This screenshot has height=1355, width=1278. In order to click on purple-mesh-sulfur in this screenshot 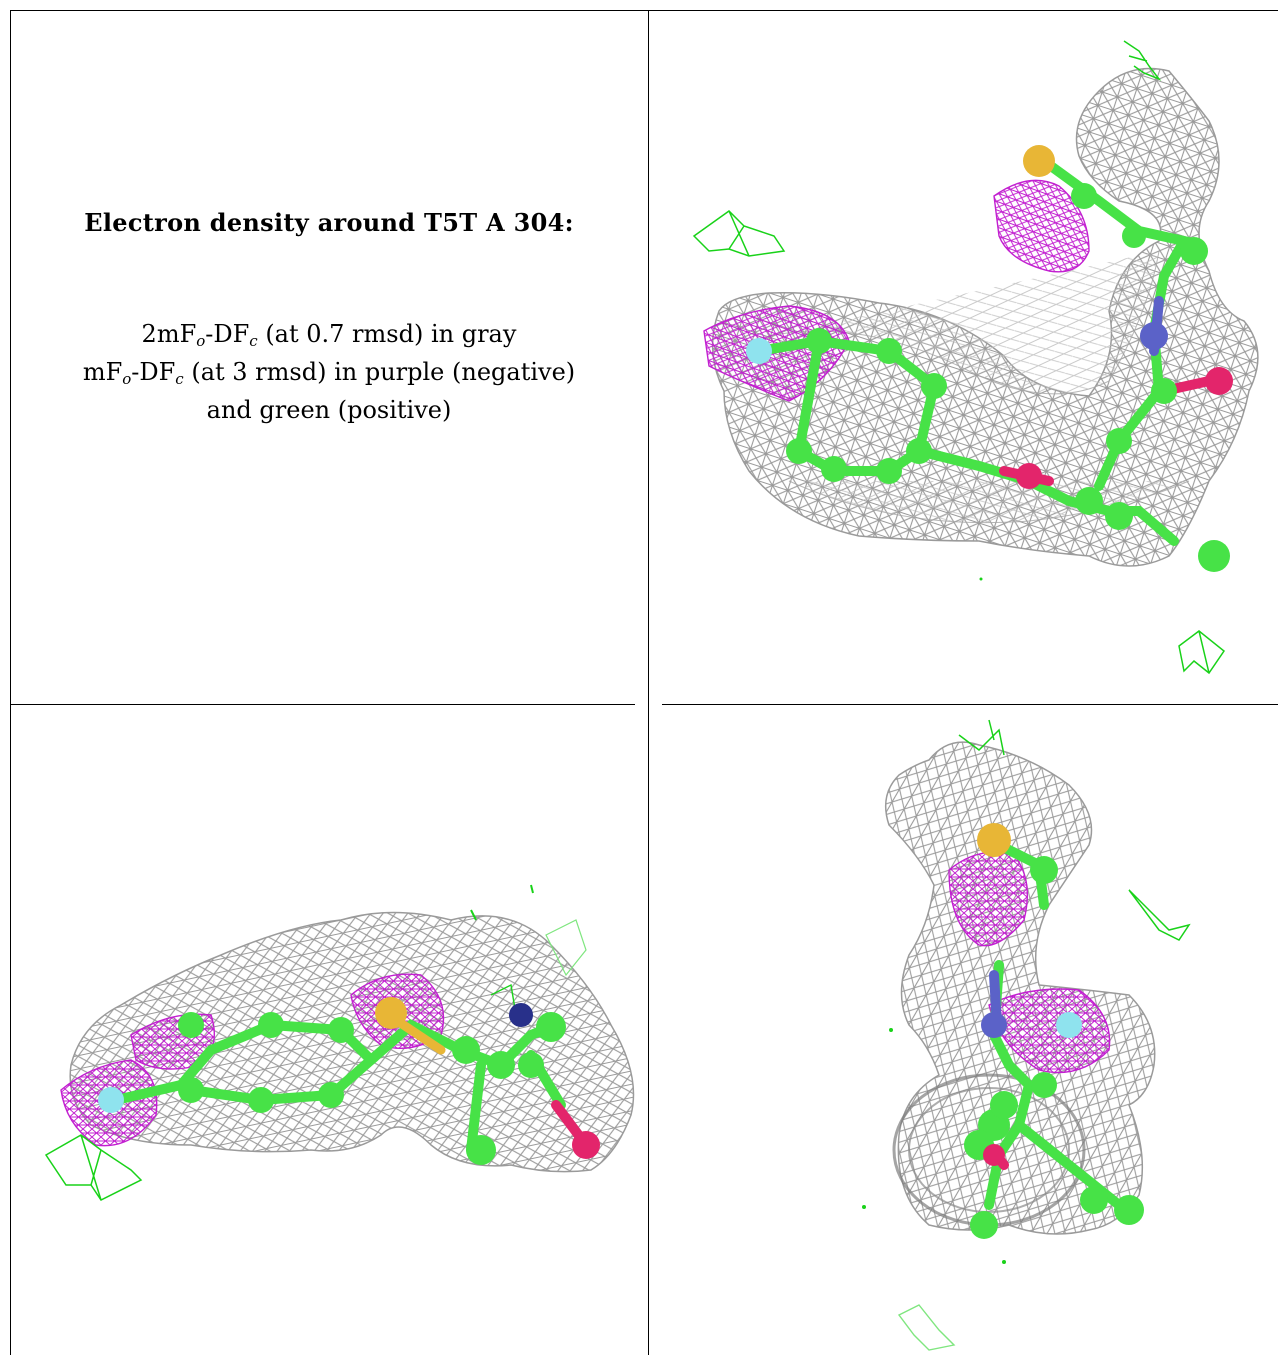, I will do `click(1041, 226)`.